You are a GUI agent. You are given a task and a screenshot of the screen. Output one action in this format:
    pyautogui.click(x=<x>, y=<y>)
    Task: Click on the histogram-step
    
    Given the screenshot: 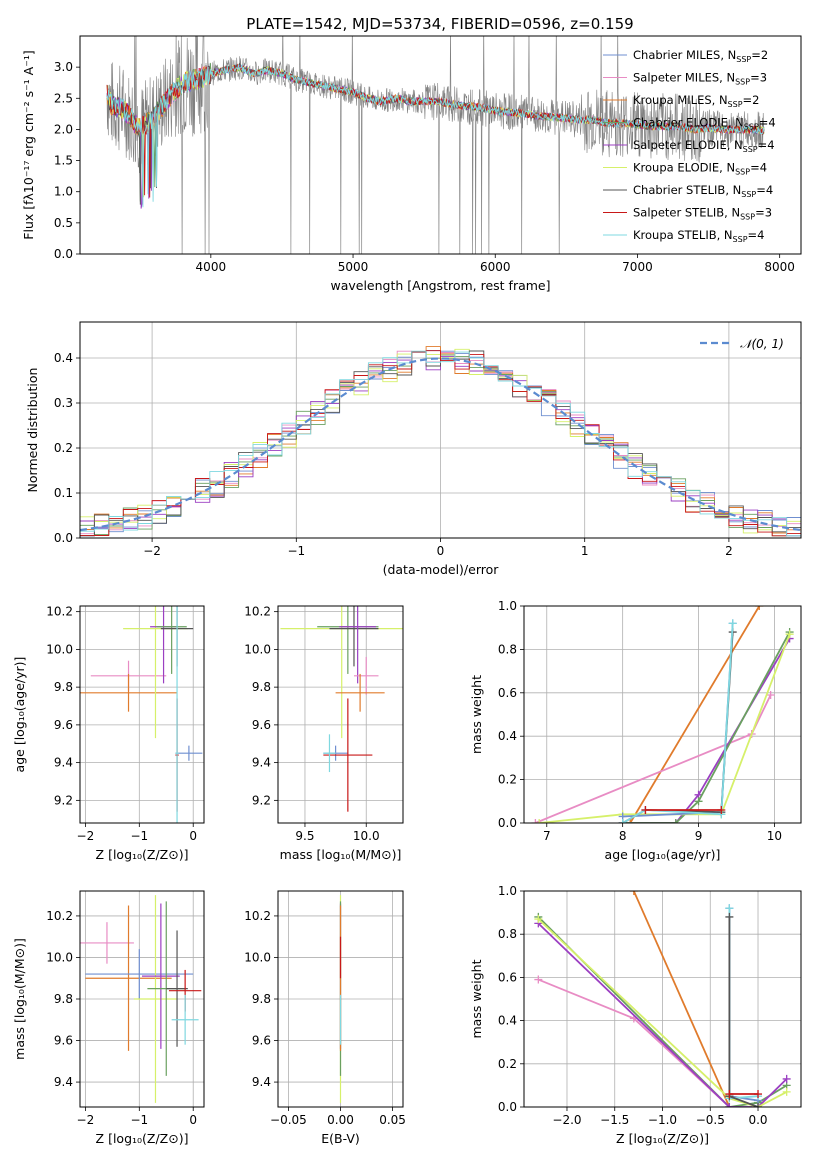 What is the action you would take?
    pyautogui.click(x=440, y=443)
    